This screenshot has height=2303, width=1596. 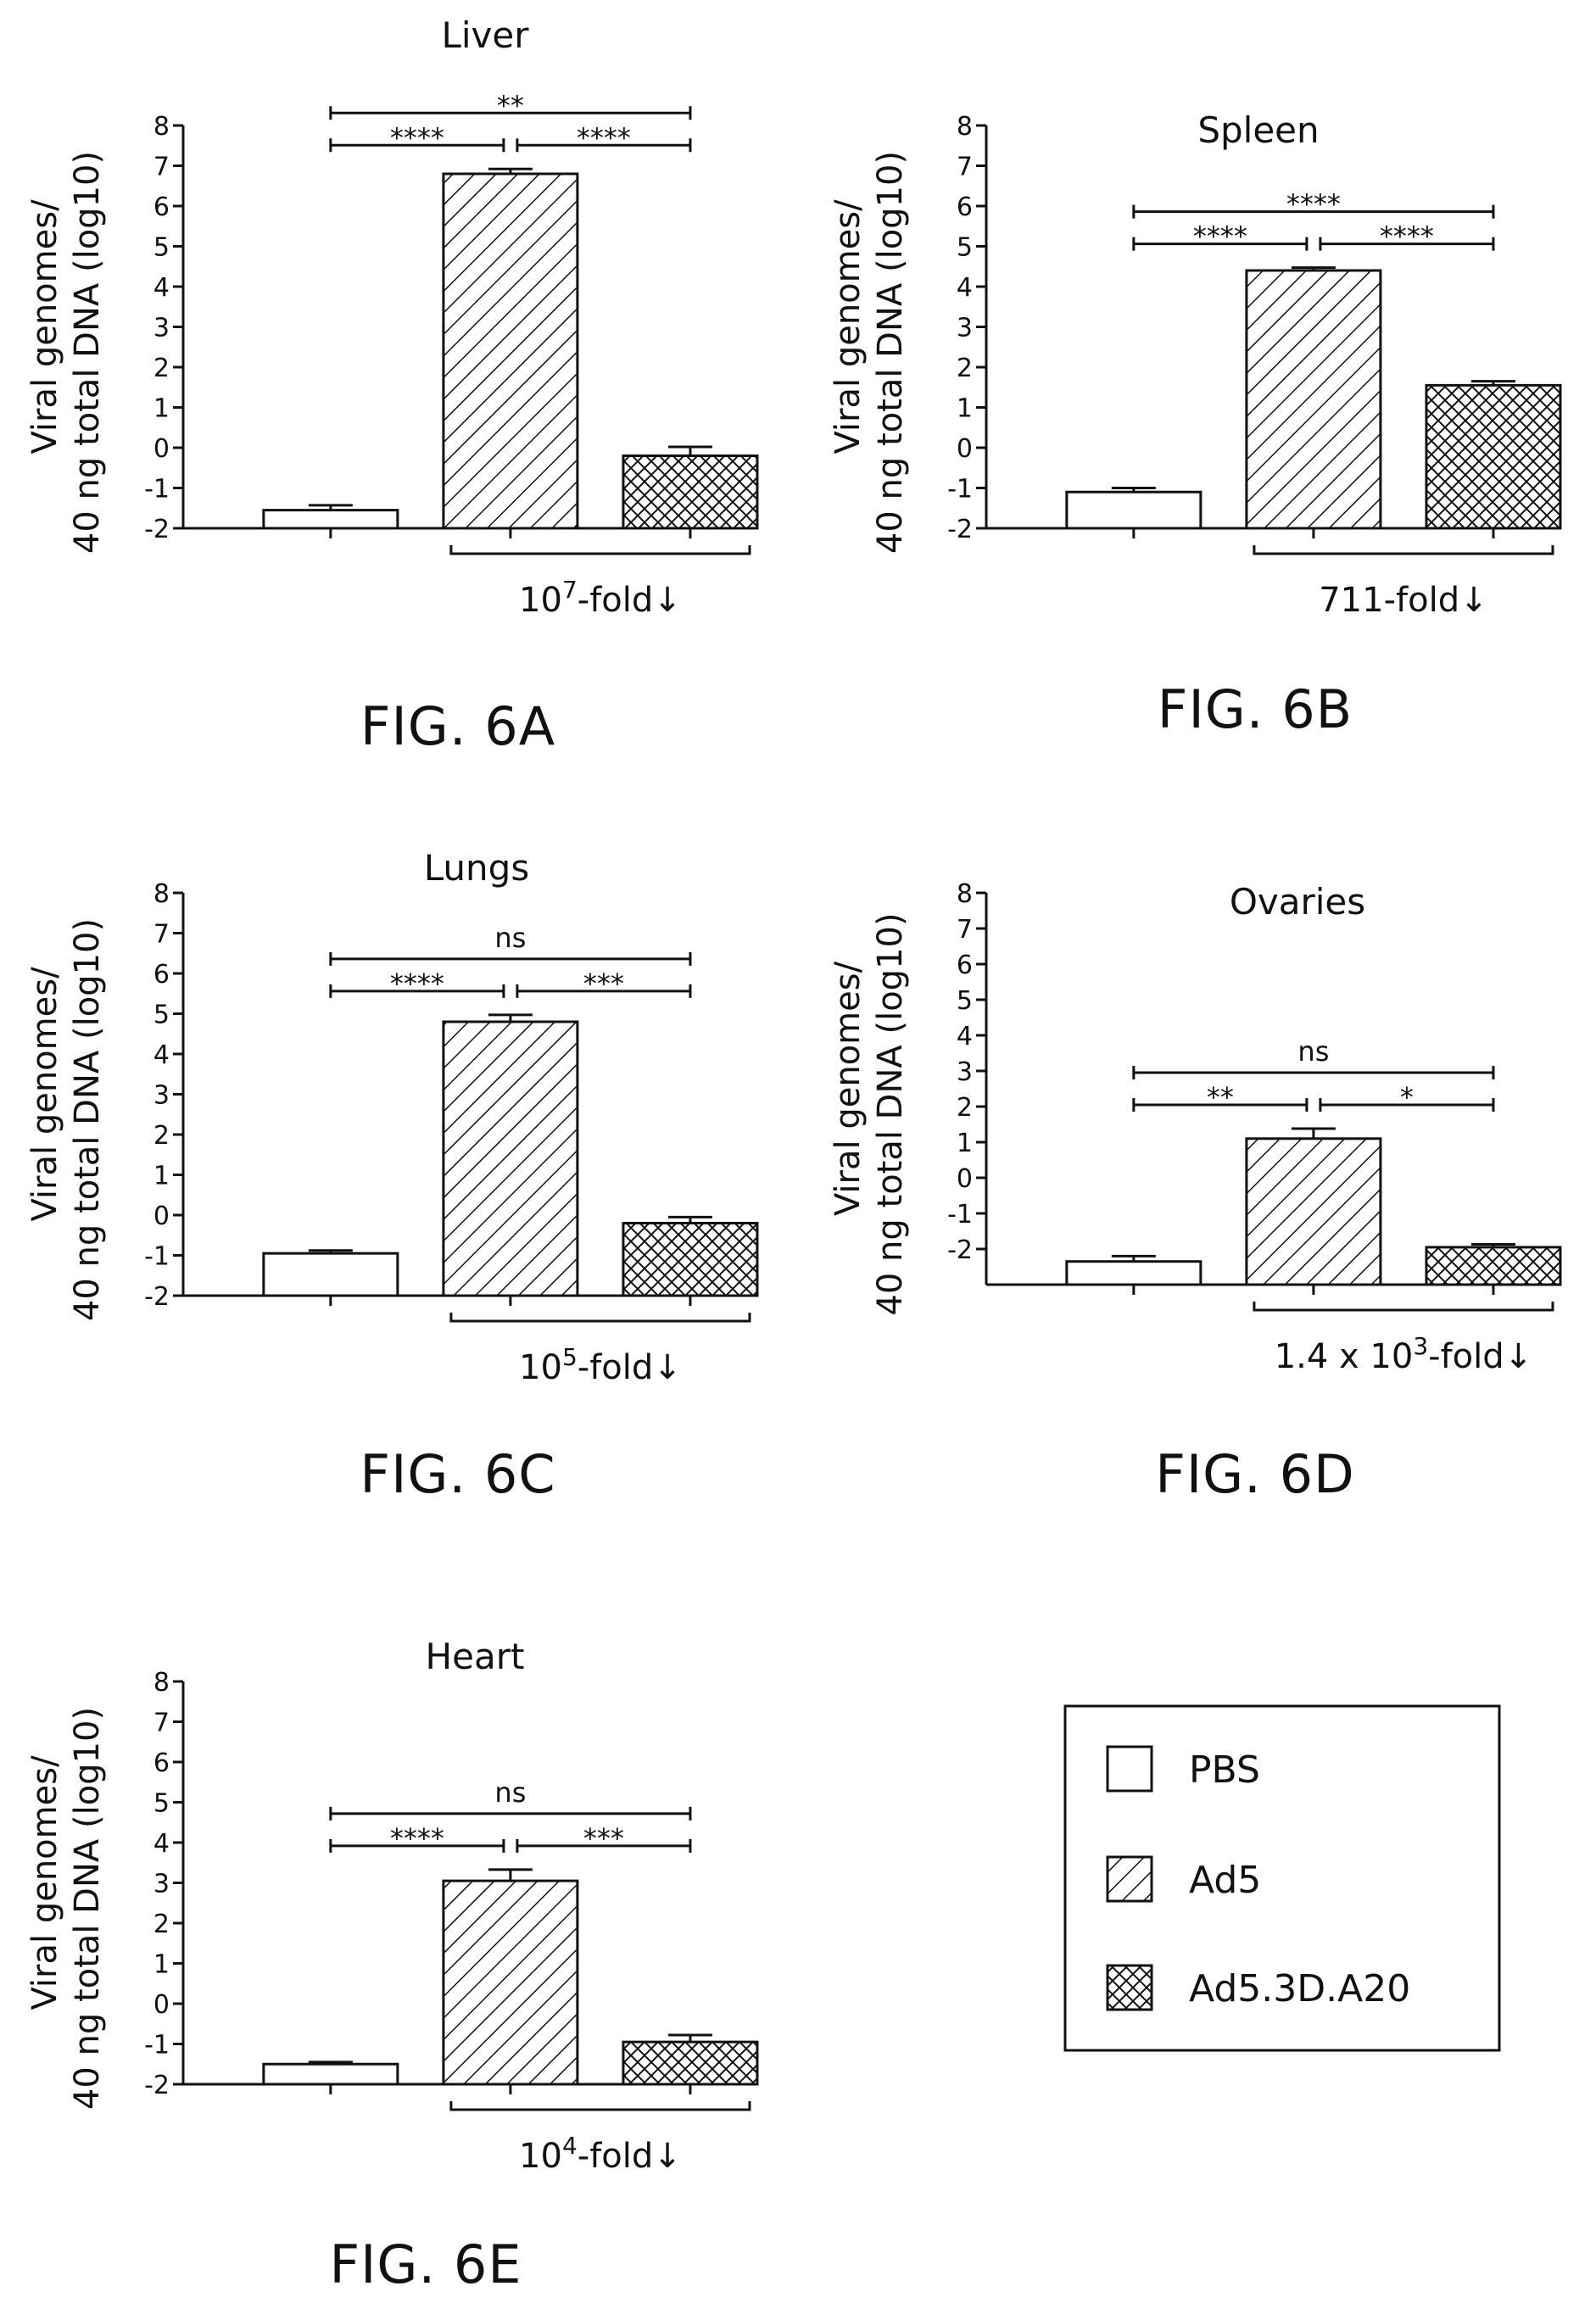 What do you see at coordinates (161, 1763) in the screenshot?
I see `y-tick-label-heart: 6` at bounding box center [161, 1763].